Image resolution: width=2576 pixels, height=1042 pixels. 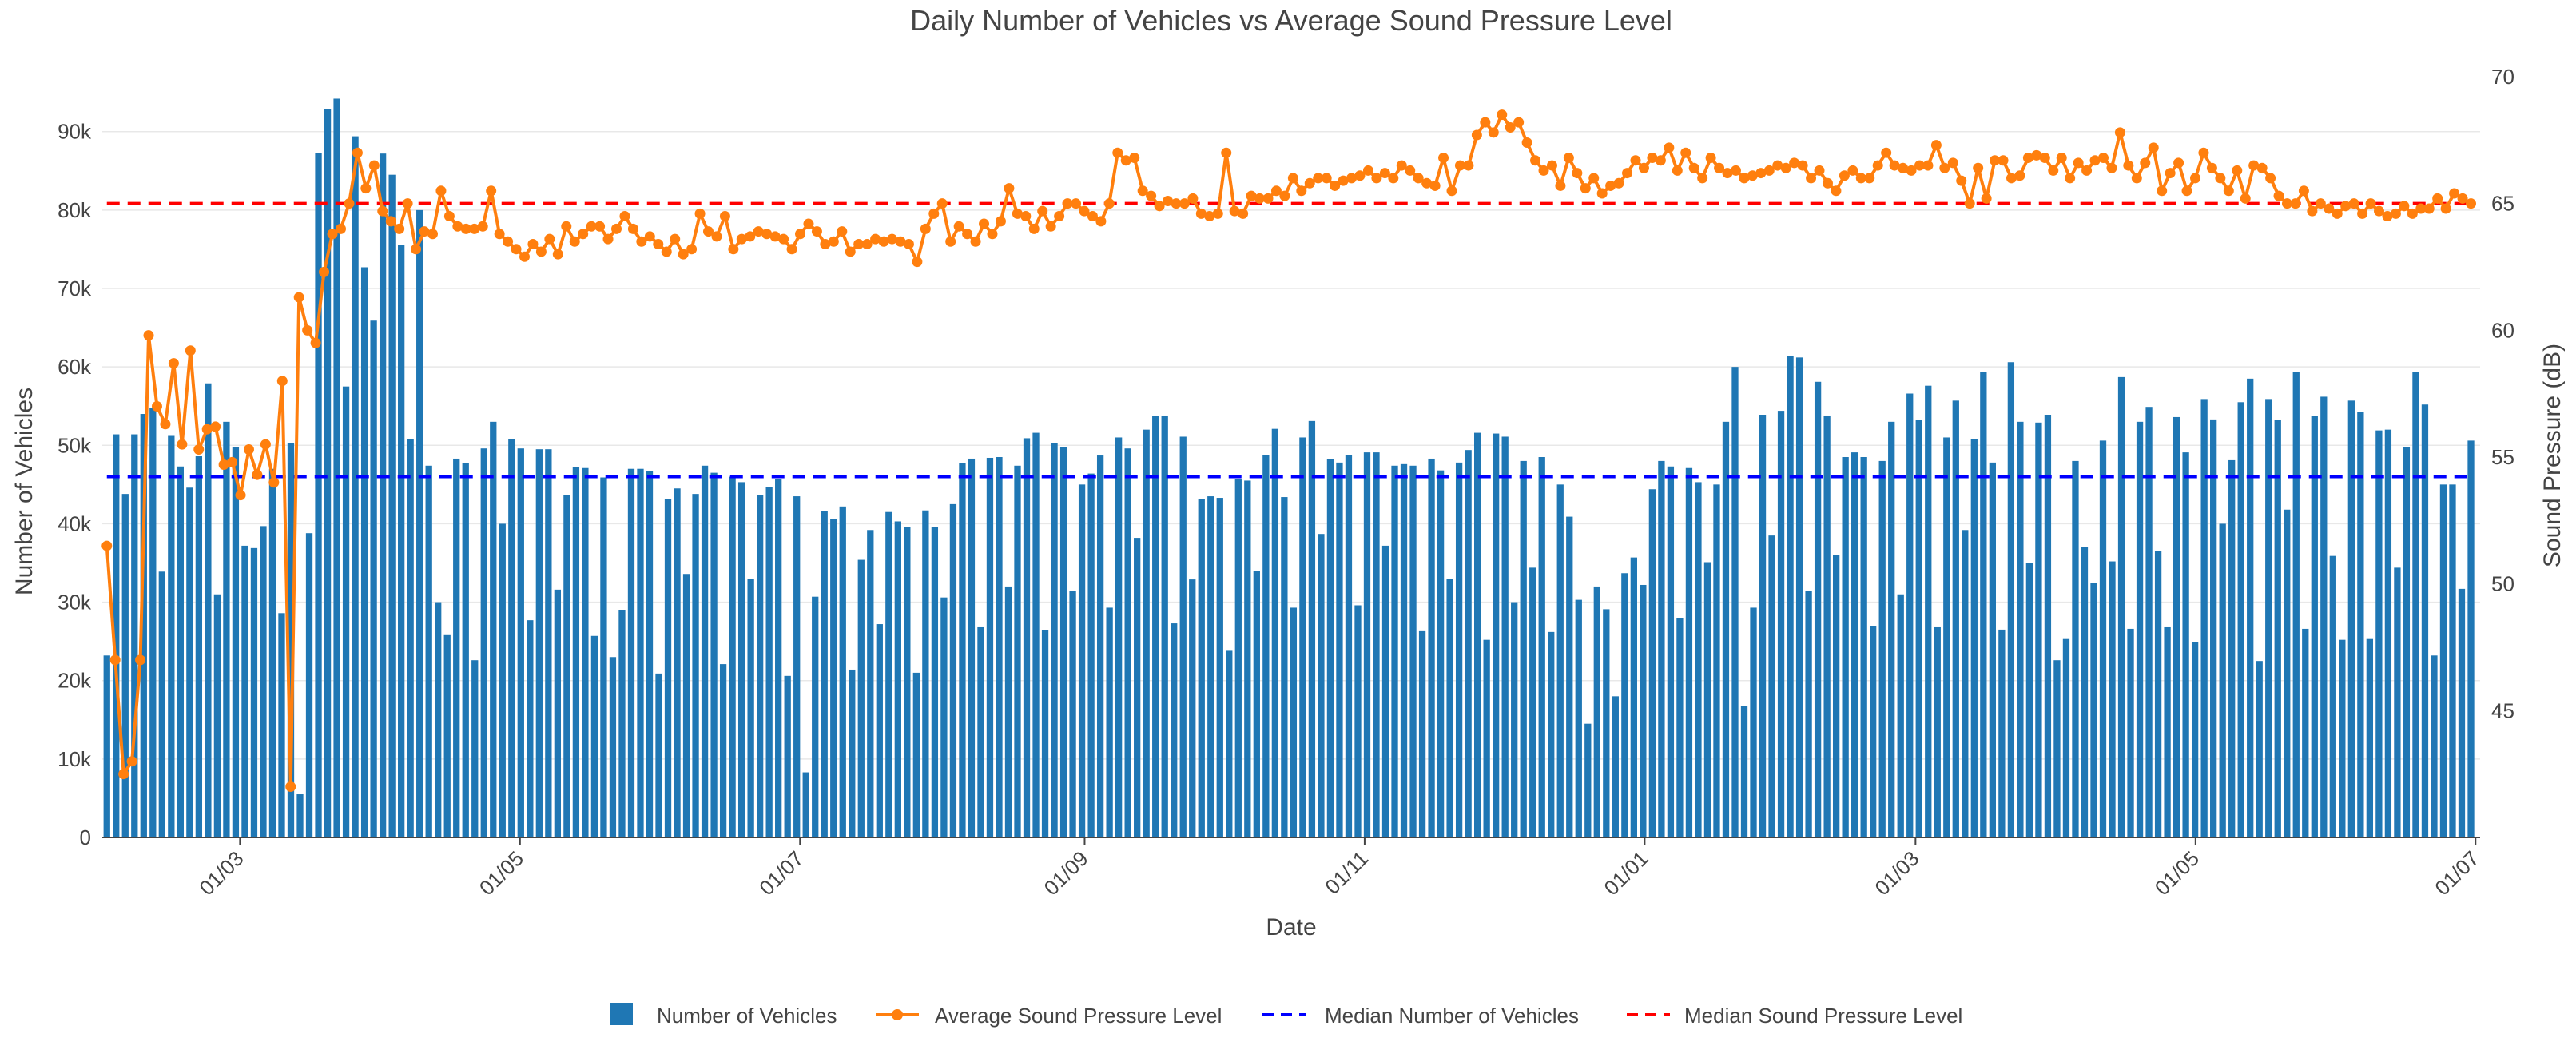 I want to click on y2-tick-label: 45, so click(x=2502, y=710).